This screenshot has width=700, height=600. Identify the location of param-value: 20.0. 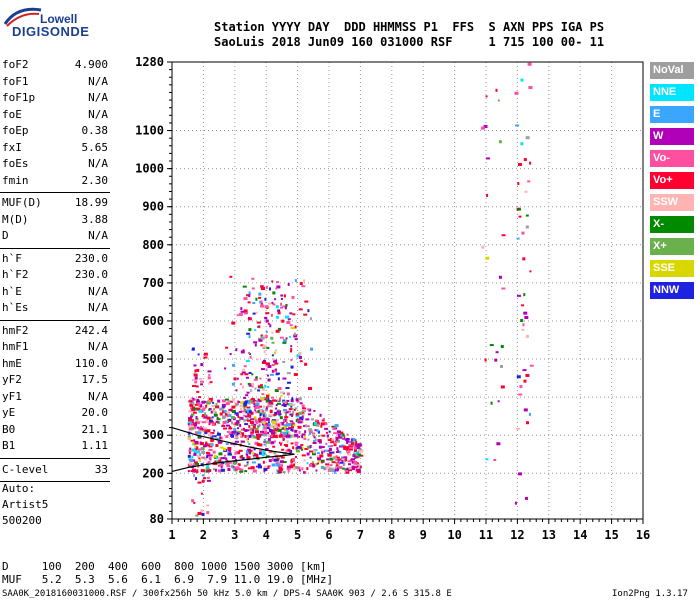
(95, 412).